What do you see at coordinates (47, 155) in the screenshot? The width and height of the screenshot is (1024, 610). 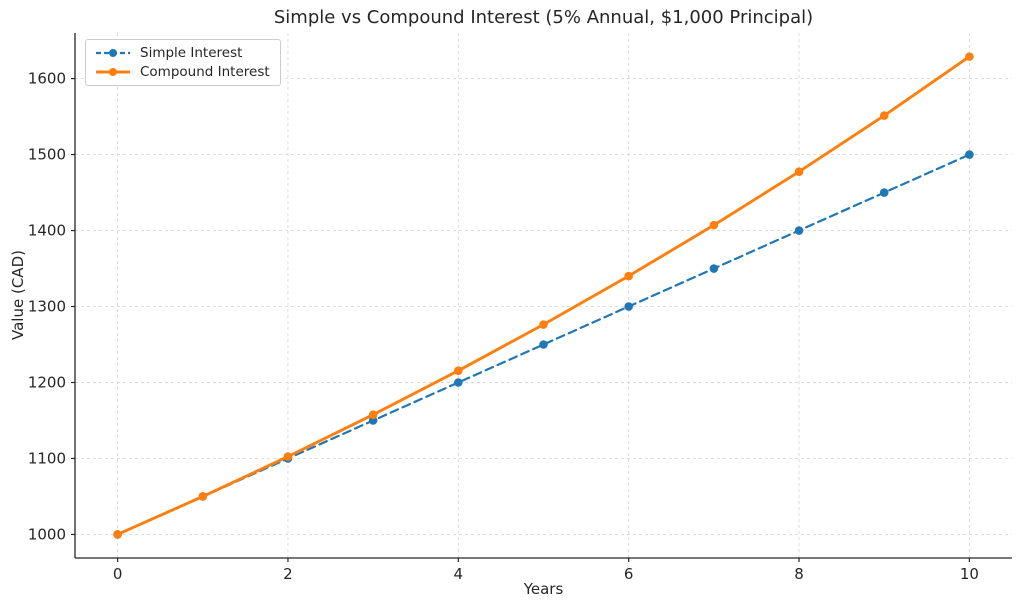 I see `y-tick-label: 1500` at bounding box center [47, 155].